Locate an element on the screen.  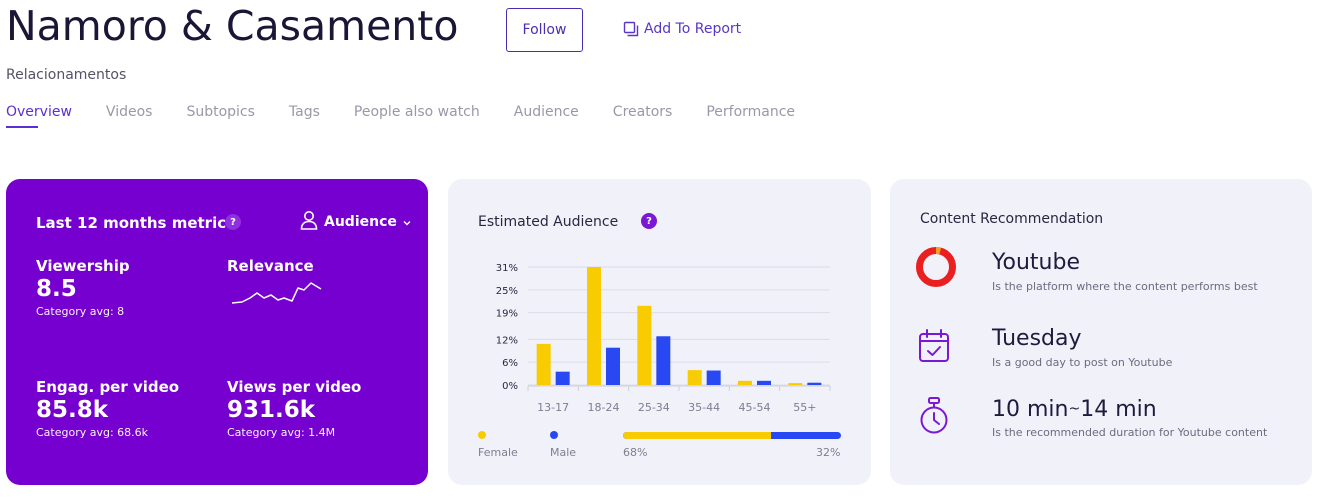
viewership-label: Viewership is located at coordinates (83, 266).